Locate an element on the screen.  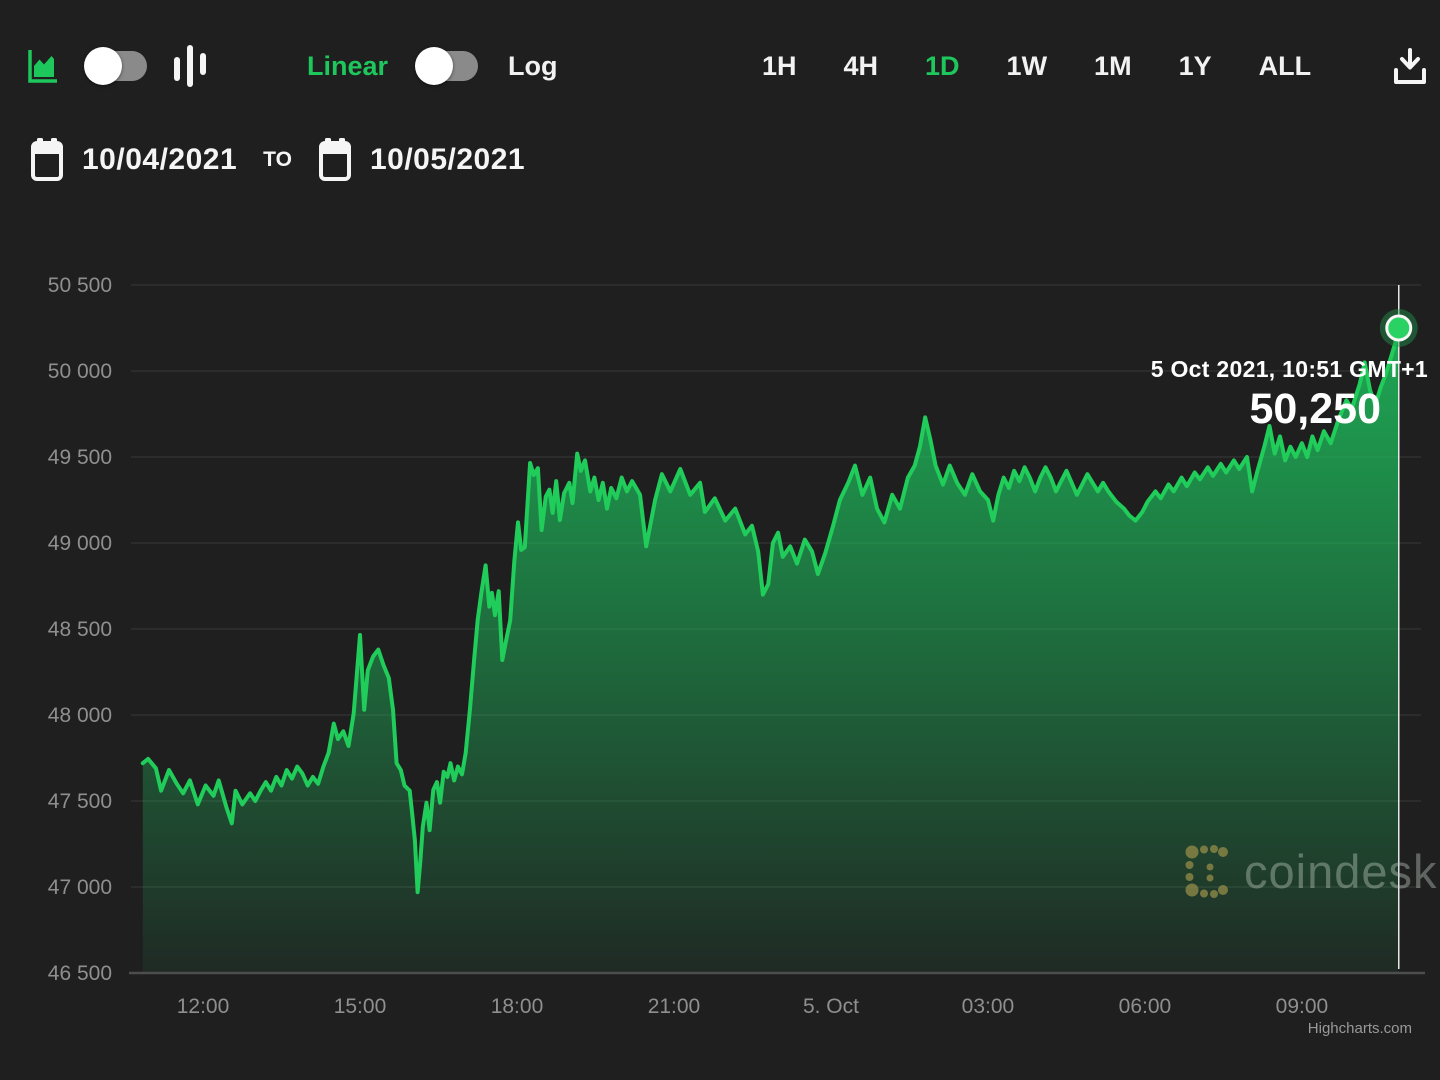
area-chart-icon is located at coordinates (43, 66).